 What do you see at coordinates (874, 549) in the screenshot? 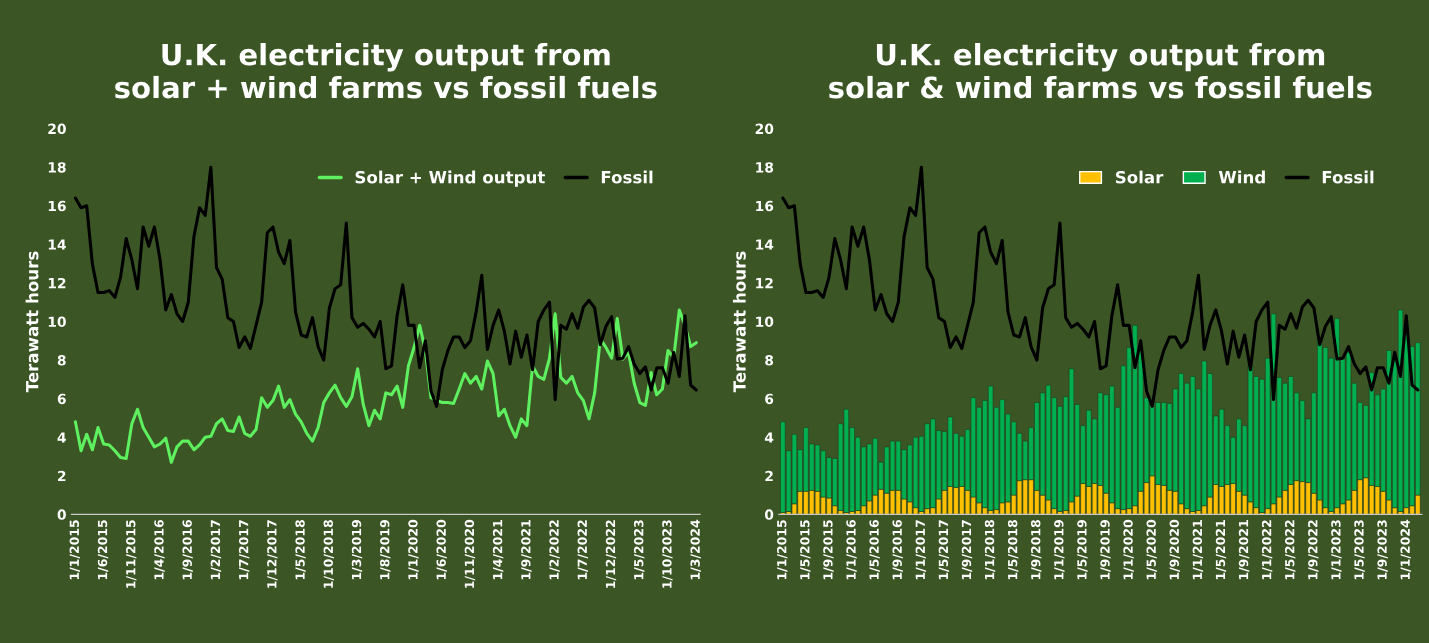
I see `x-tick-label: 1/5/2016` at bounding box center [874, 549].